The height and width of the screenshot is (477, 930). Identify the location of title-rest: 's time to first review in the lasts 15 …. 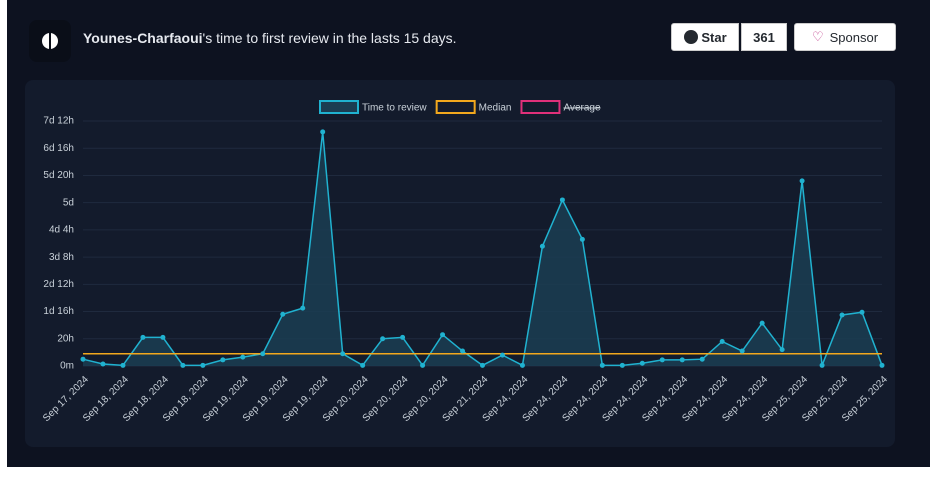
(329, 38).